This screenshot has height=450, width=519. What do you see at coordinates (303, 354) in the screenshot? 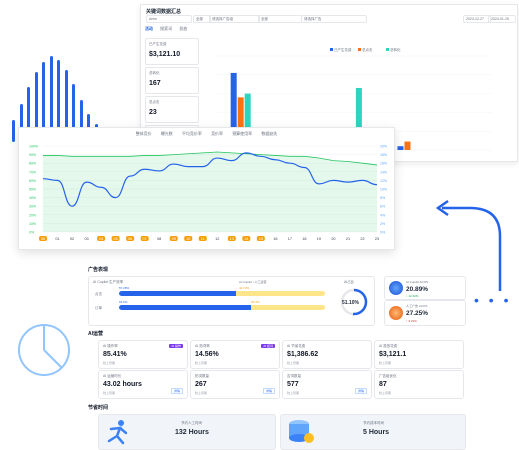
I see `stat-value: $1,386.62` at bounding box center [303, 354].